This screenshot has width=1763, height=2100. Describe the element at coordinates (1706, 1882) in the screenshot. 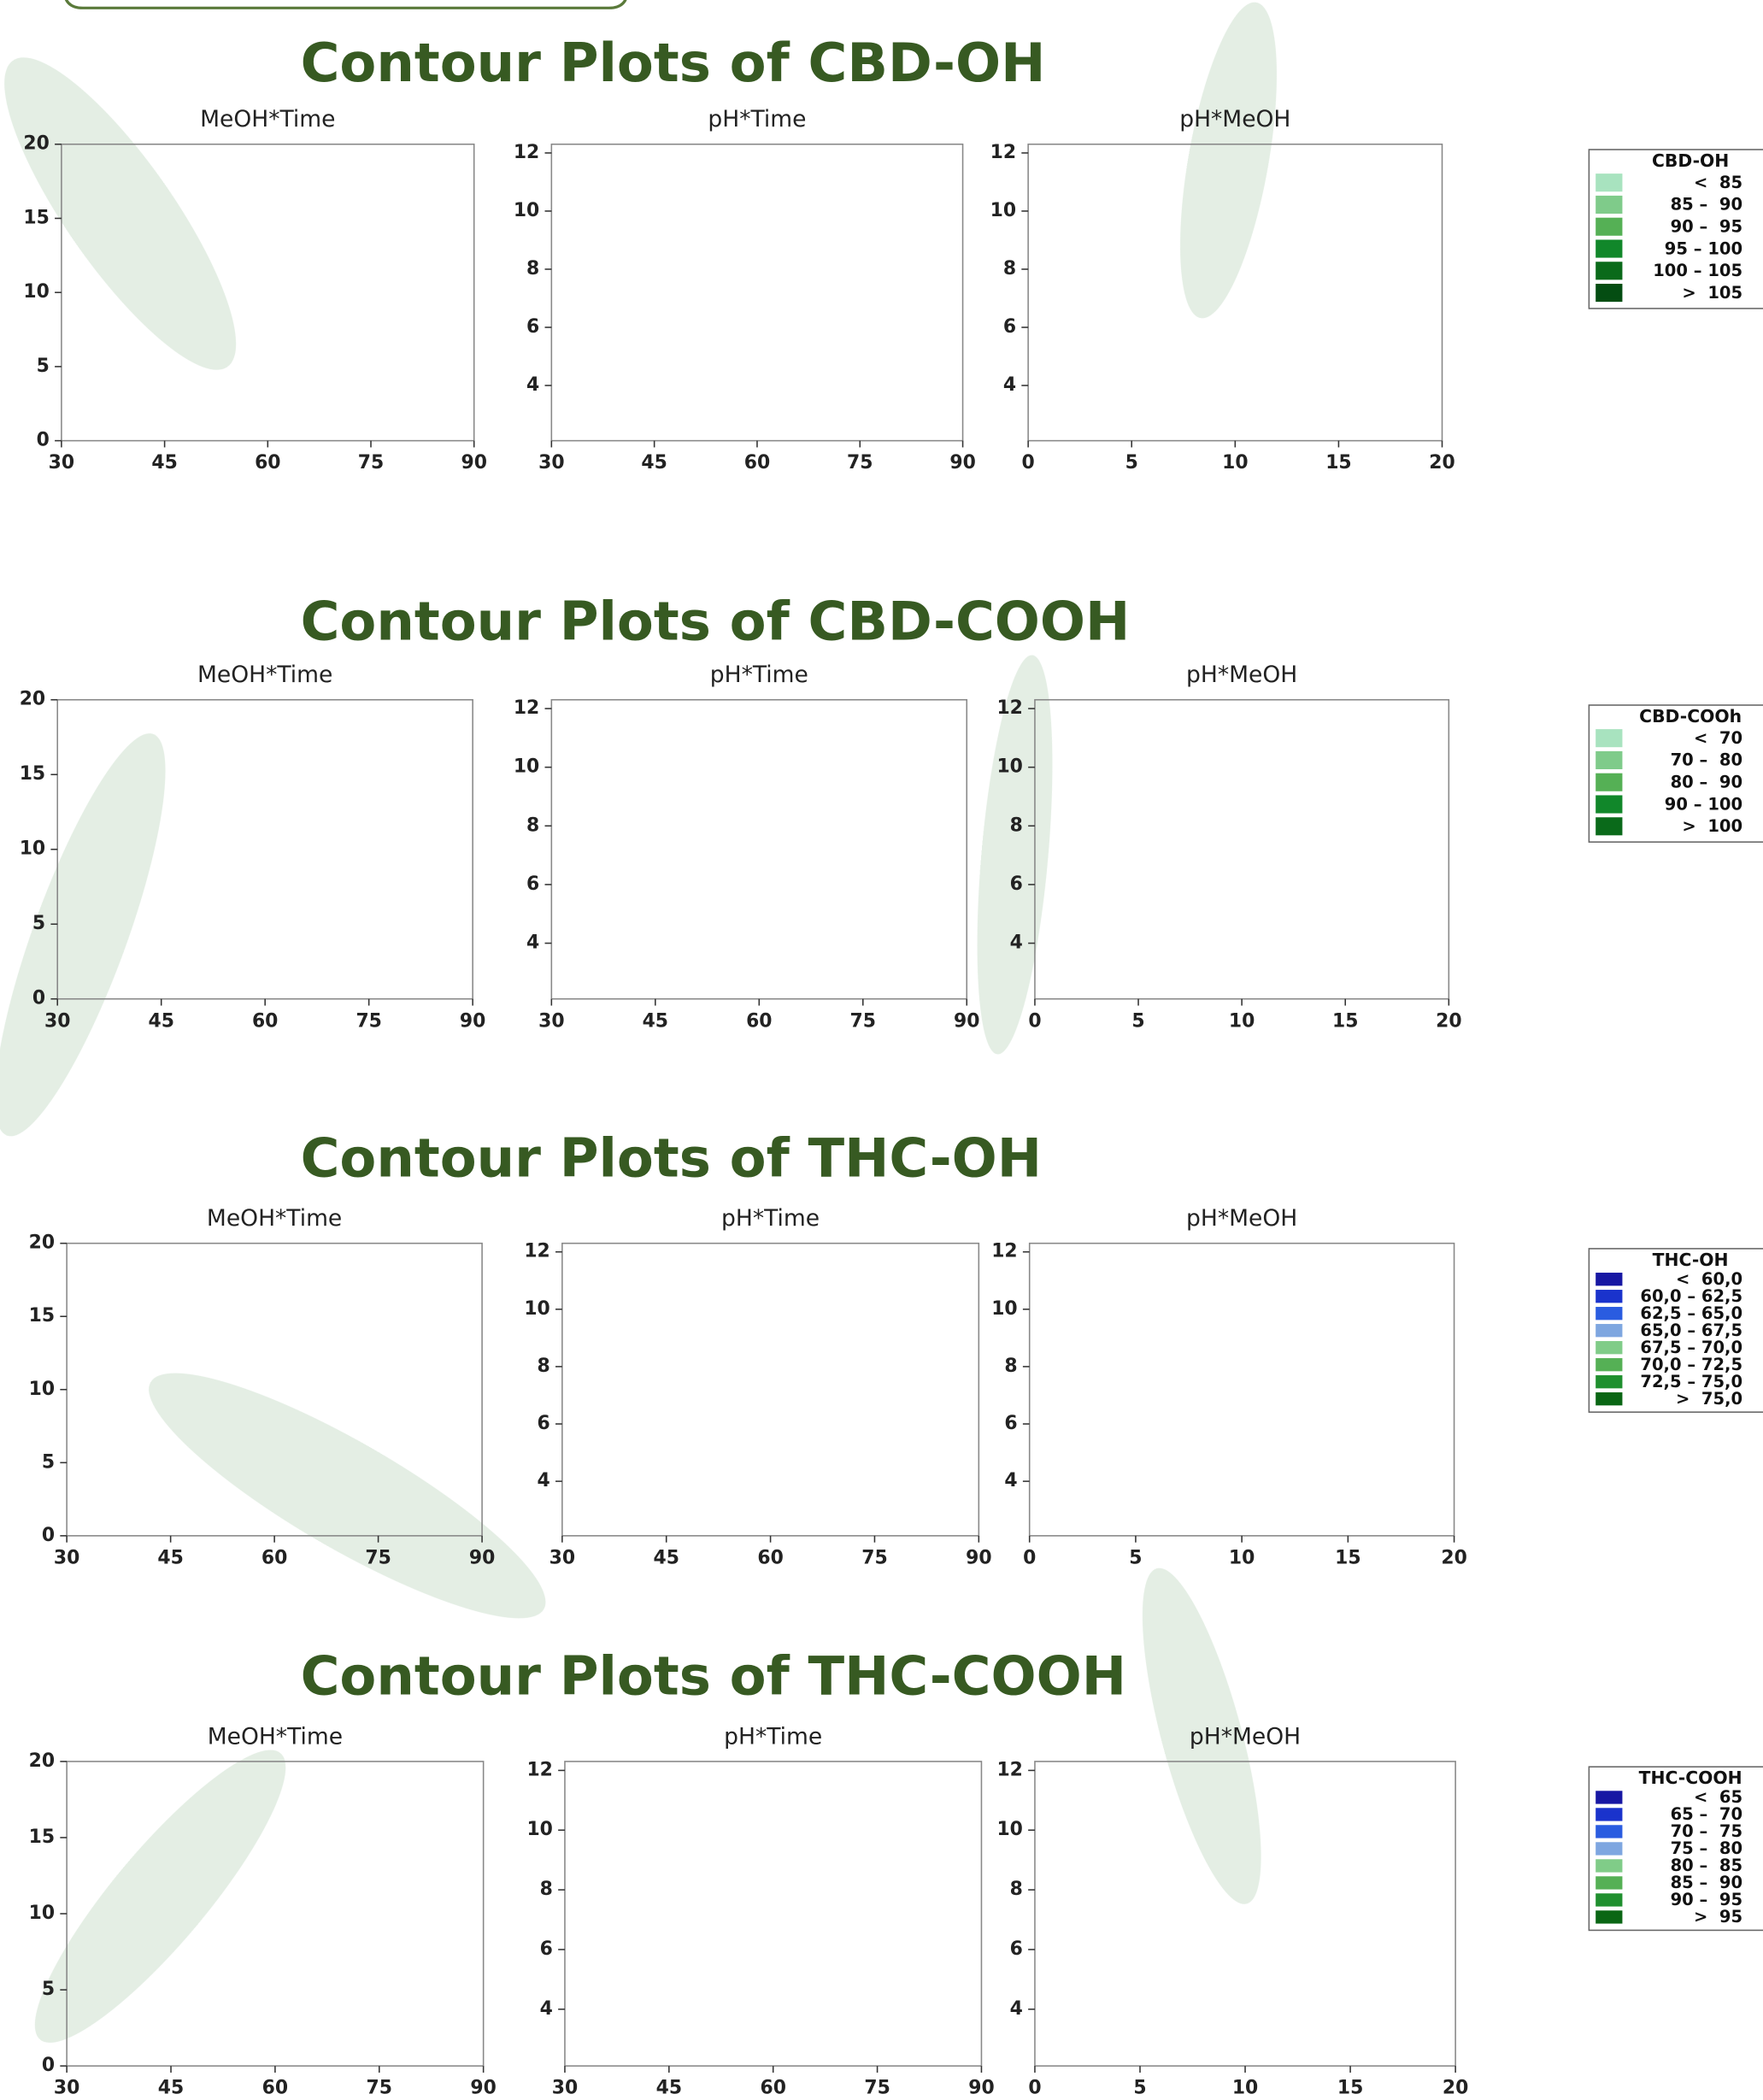

I see `legend-label: 85 – 90` at that location.